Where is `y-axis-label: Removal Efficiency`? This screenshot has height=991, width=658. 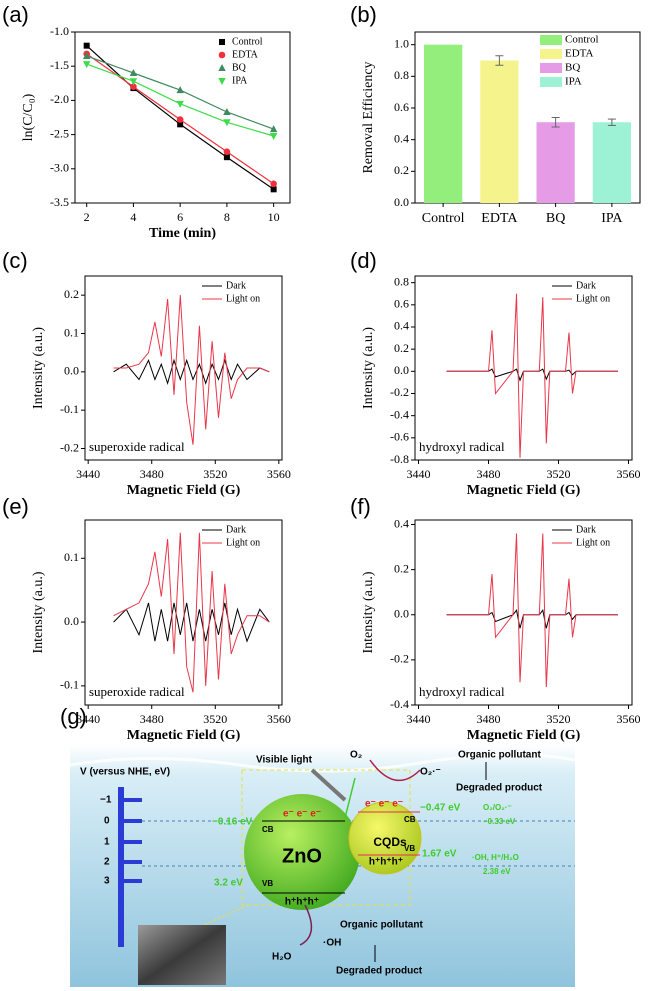
y-axis-label: Removal Efficiency is located at coordinates (368, 117).